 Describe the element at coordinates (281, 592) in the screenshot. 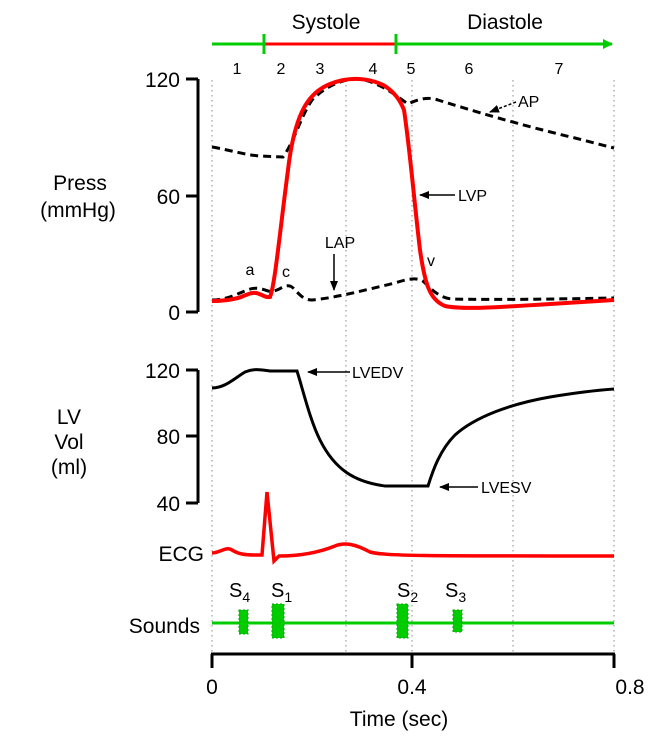

I see `s1-label: S1` at that location.